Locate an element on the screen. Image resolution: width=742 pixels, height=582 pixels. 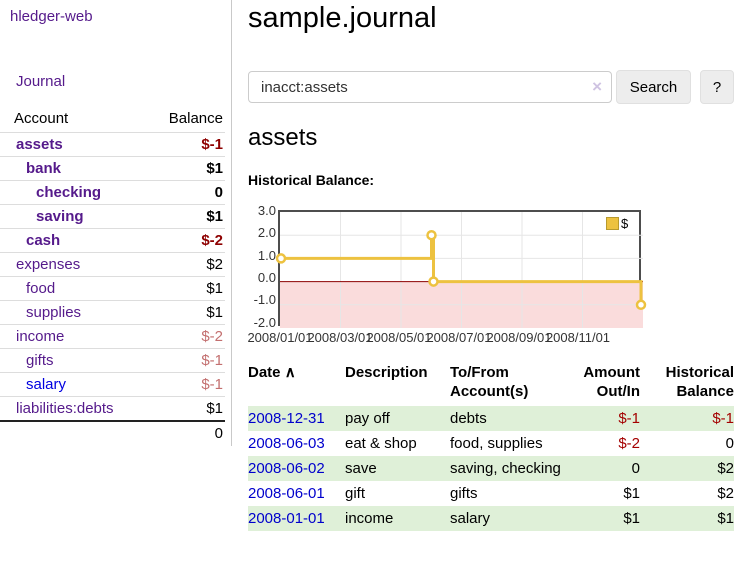
y-tick-label: 1.0 is located at coordinates (266, 255).